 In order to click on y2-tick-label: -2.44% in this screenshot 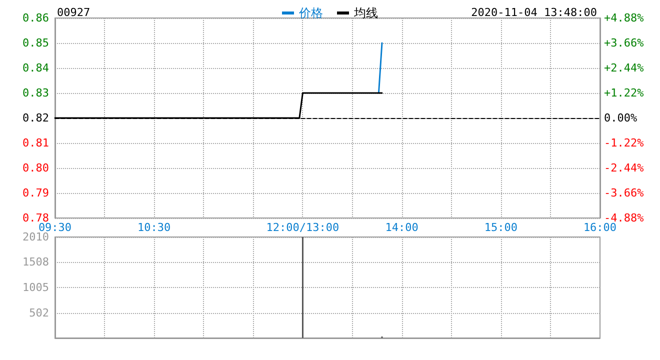, I will do `click(624, 168)`.